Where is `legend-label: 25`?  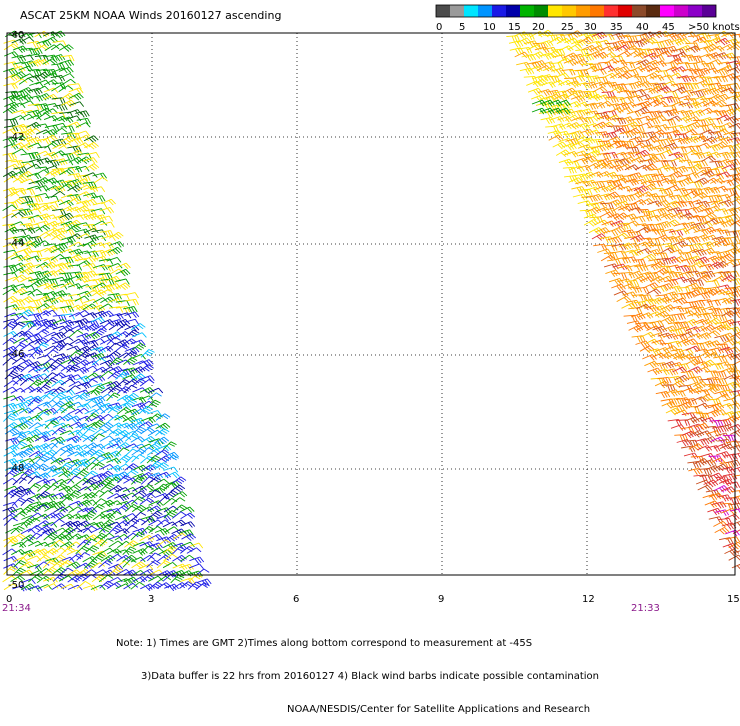 legend-label: 25 is located at coordinates (567, 27).